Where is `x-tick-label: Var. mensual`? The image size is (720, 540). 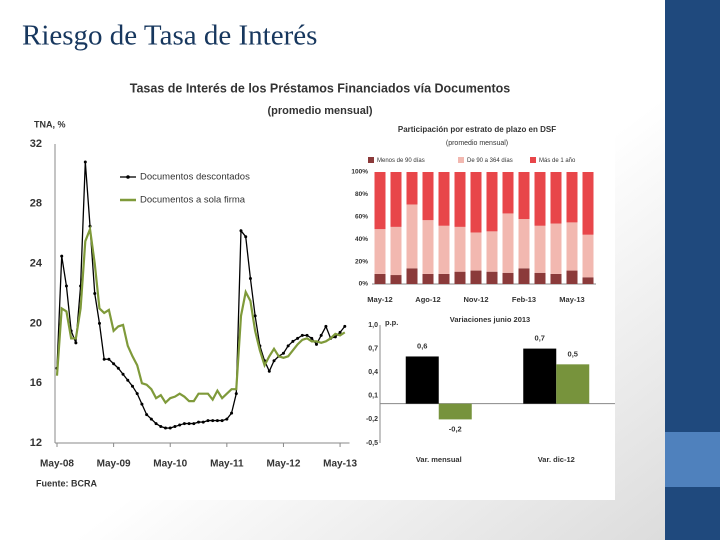
x-tick-label: Var. mensual is located at coordinates (439, 459).